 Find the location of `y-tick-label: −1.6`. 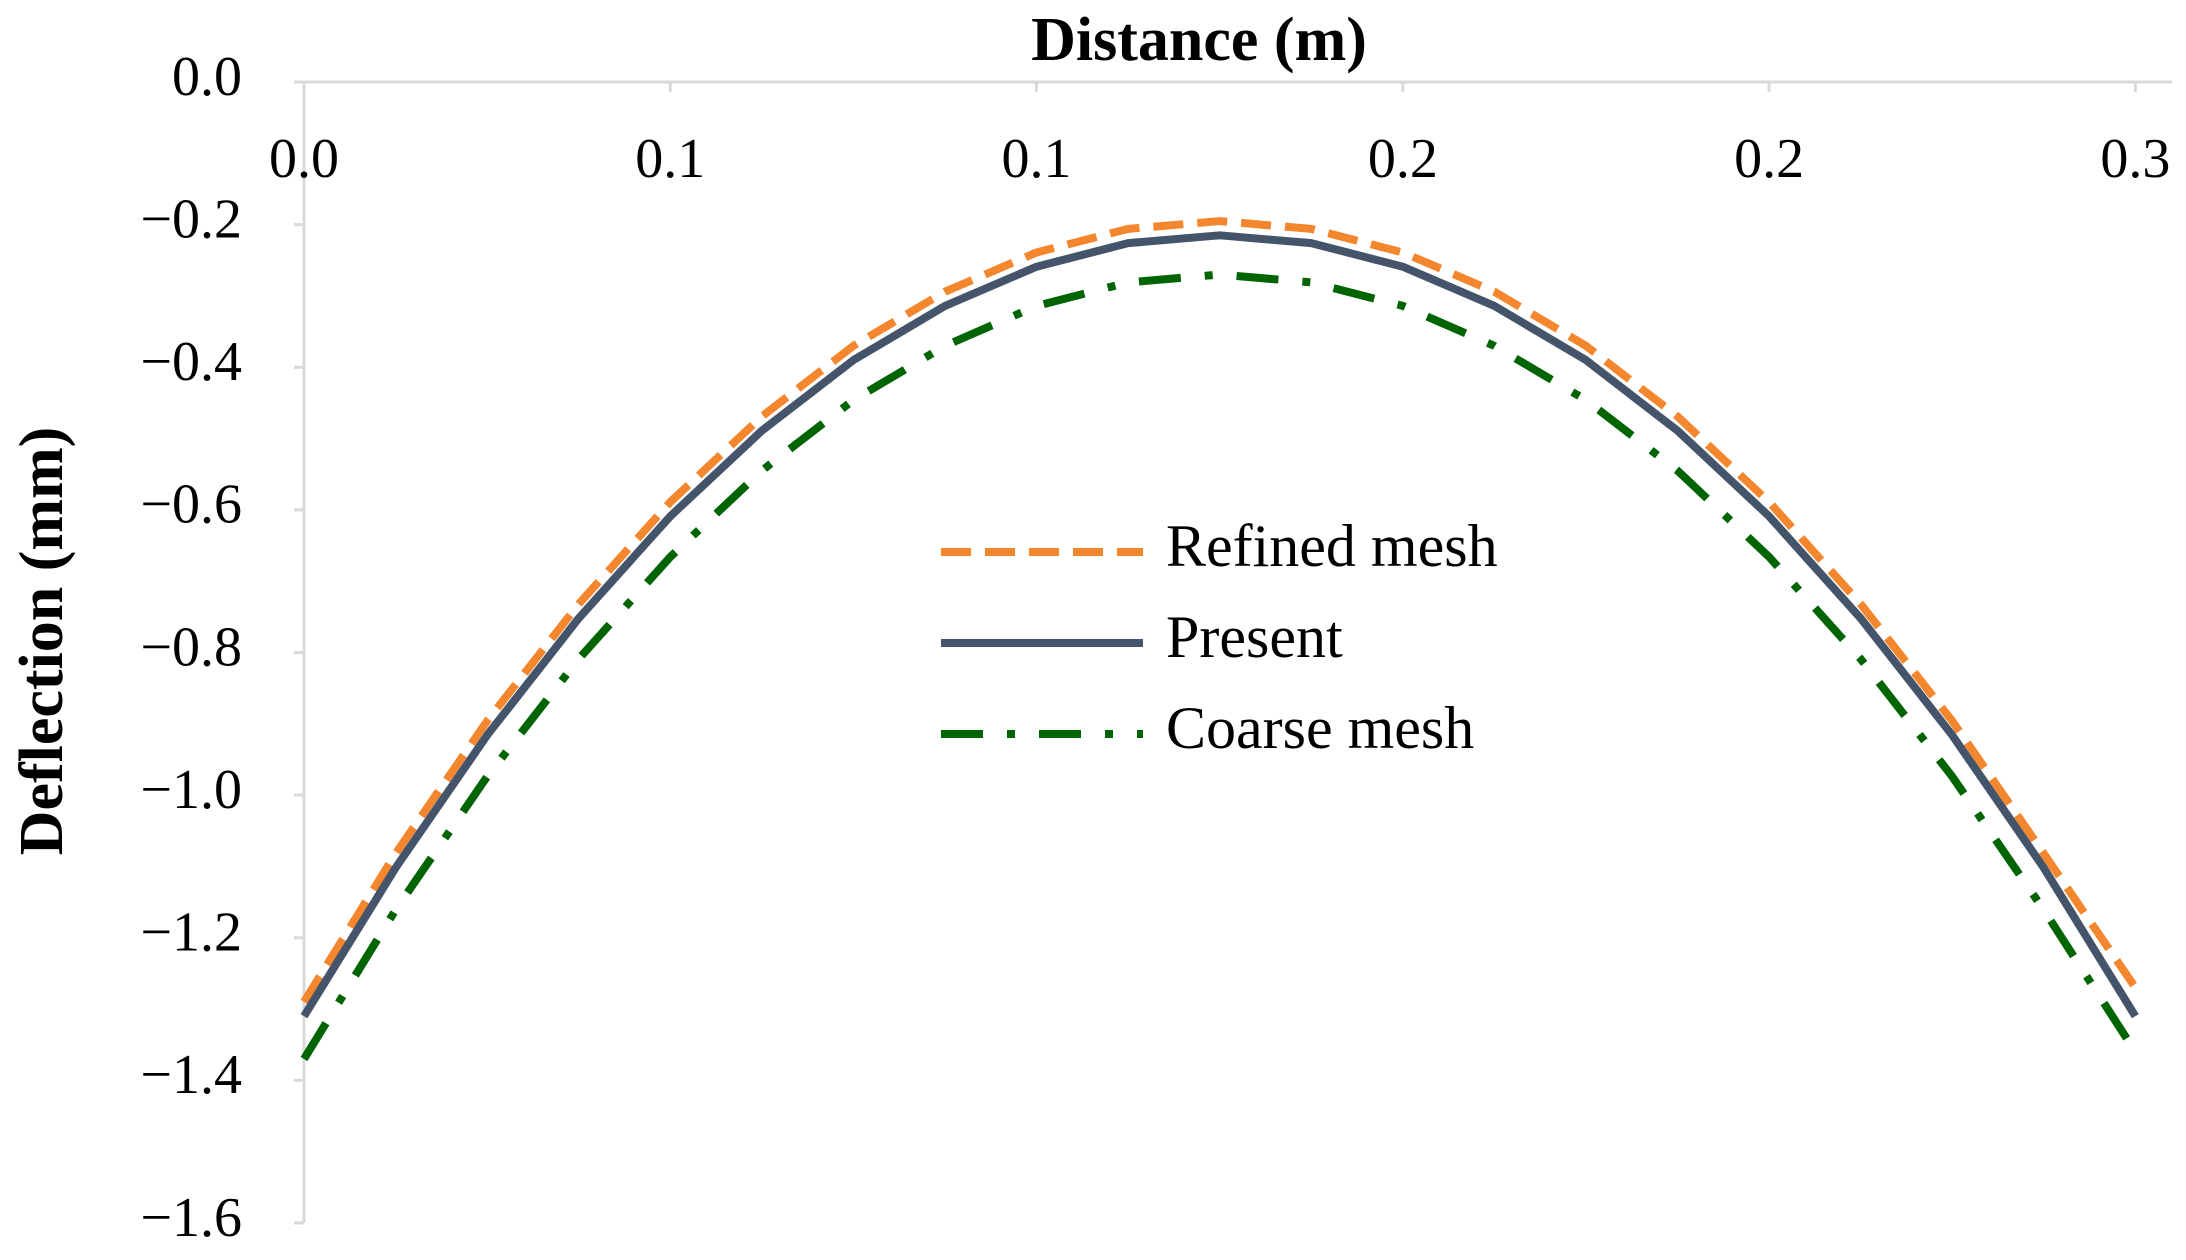

y-tick-label: −1.6 is located at coordinates (191, 1218).